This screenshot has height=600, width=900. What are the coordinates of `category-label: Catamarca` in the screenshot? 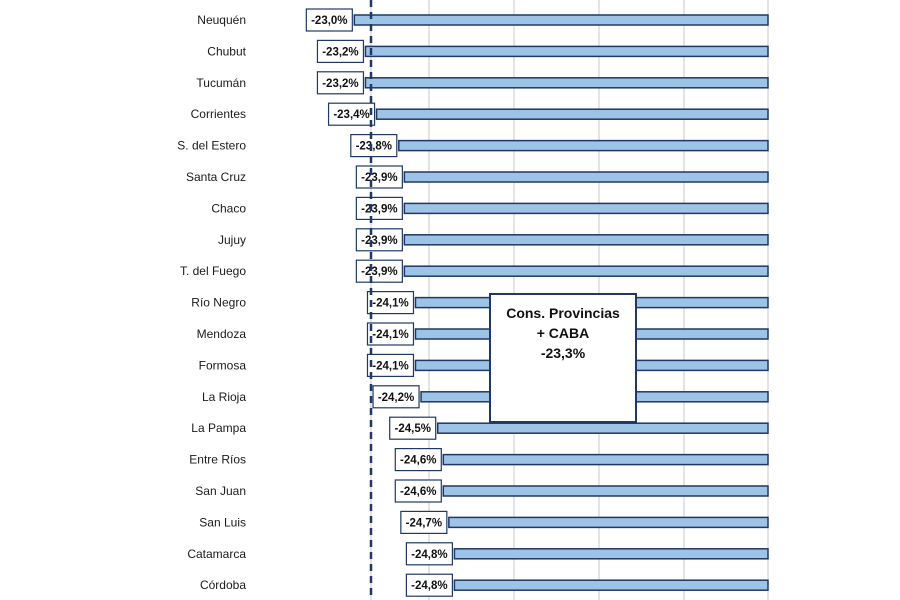 It's located at (216, 554).